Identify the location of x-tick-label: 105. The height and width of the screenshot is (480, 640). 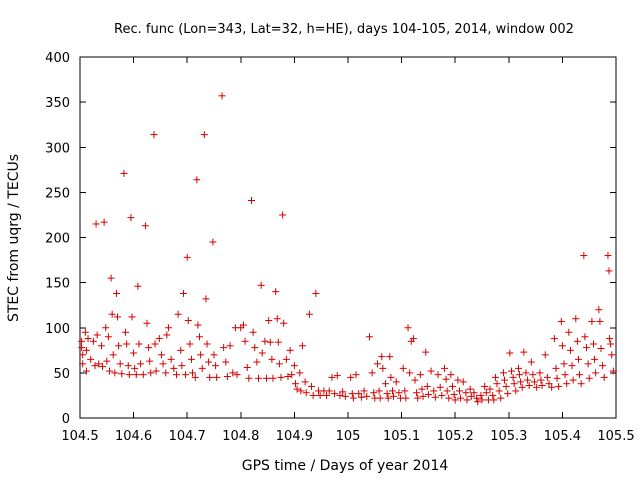
(348, 436).